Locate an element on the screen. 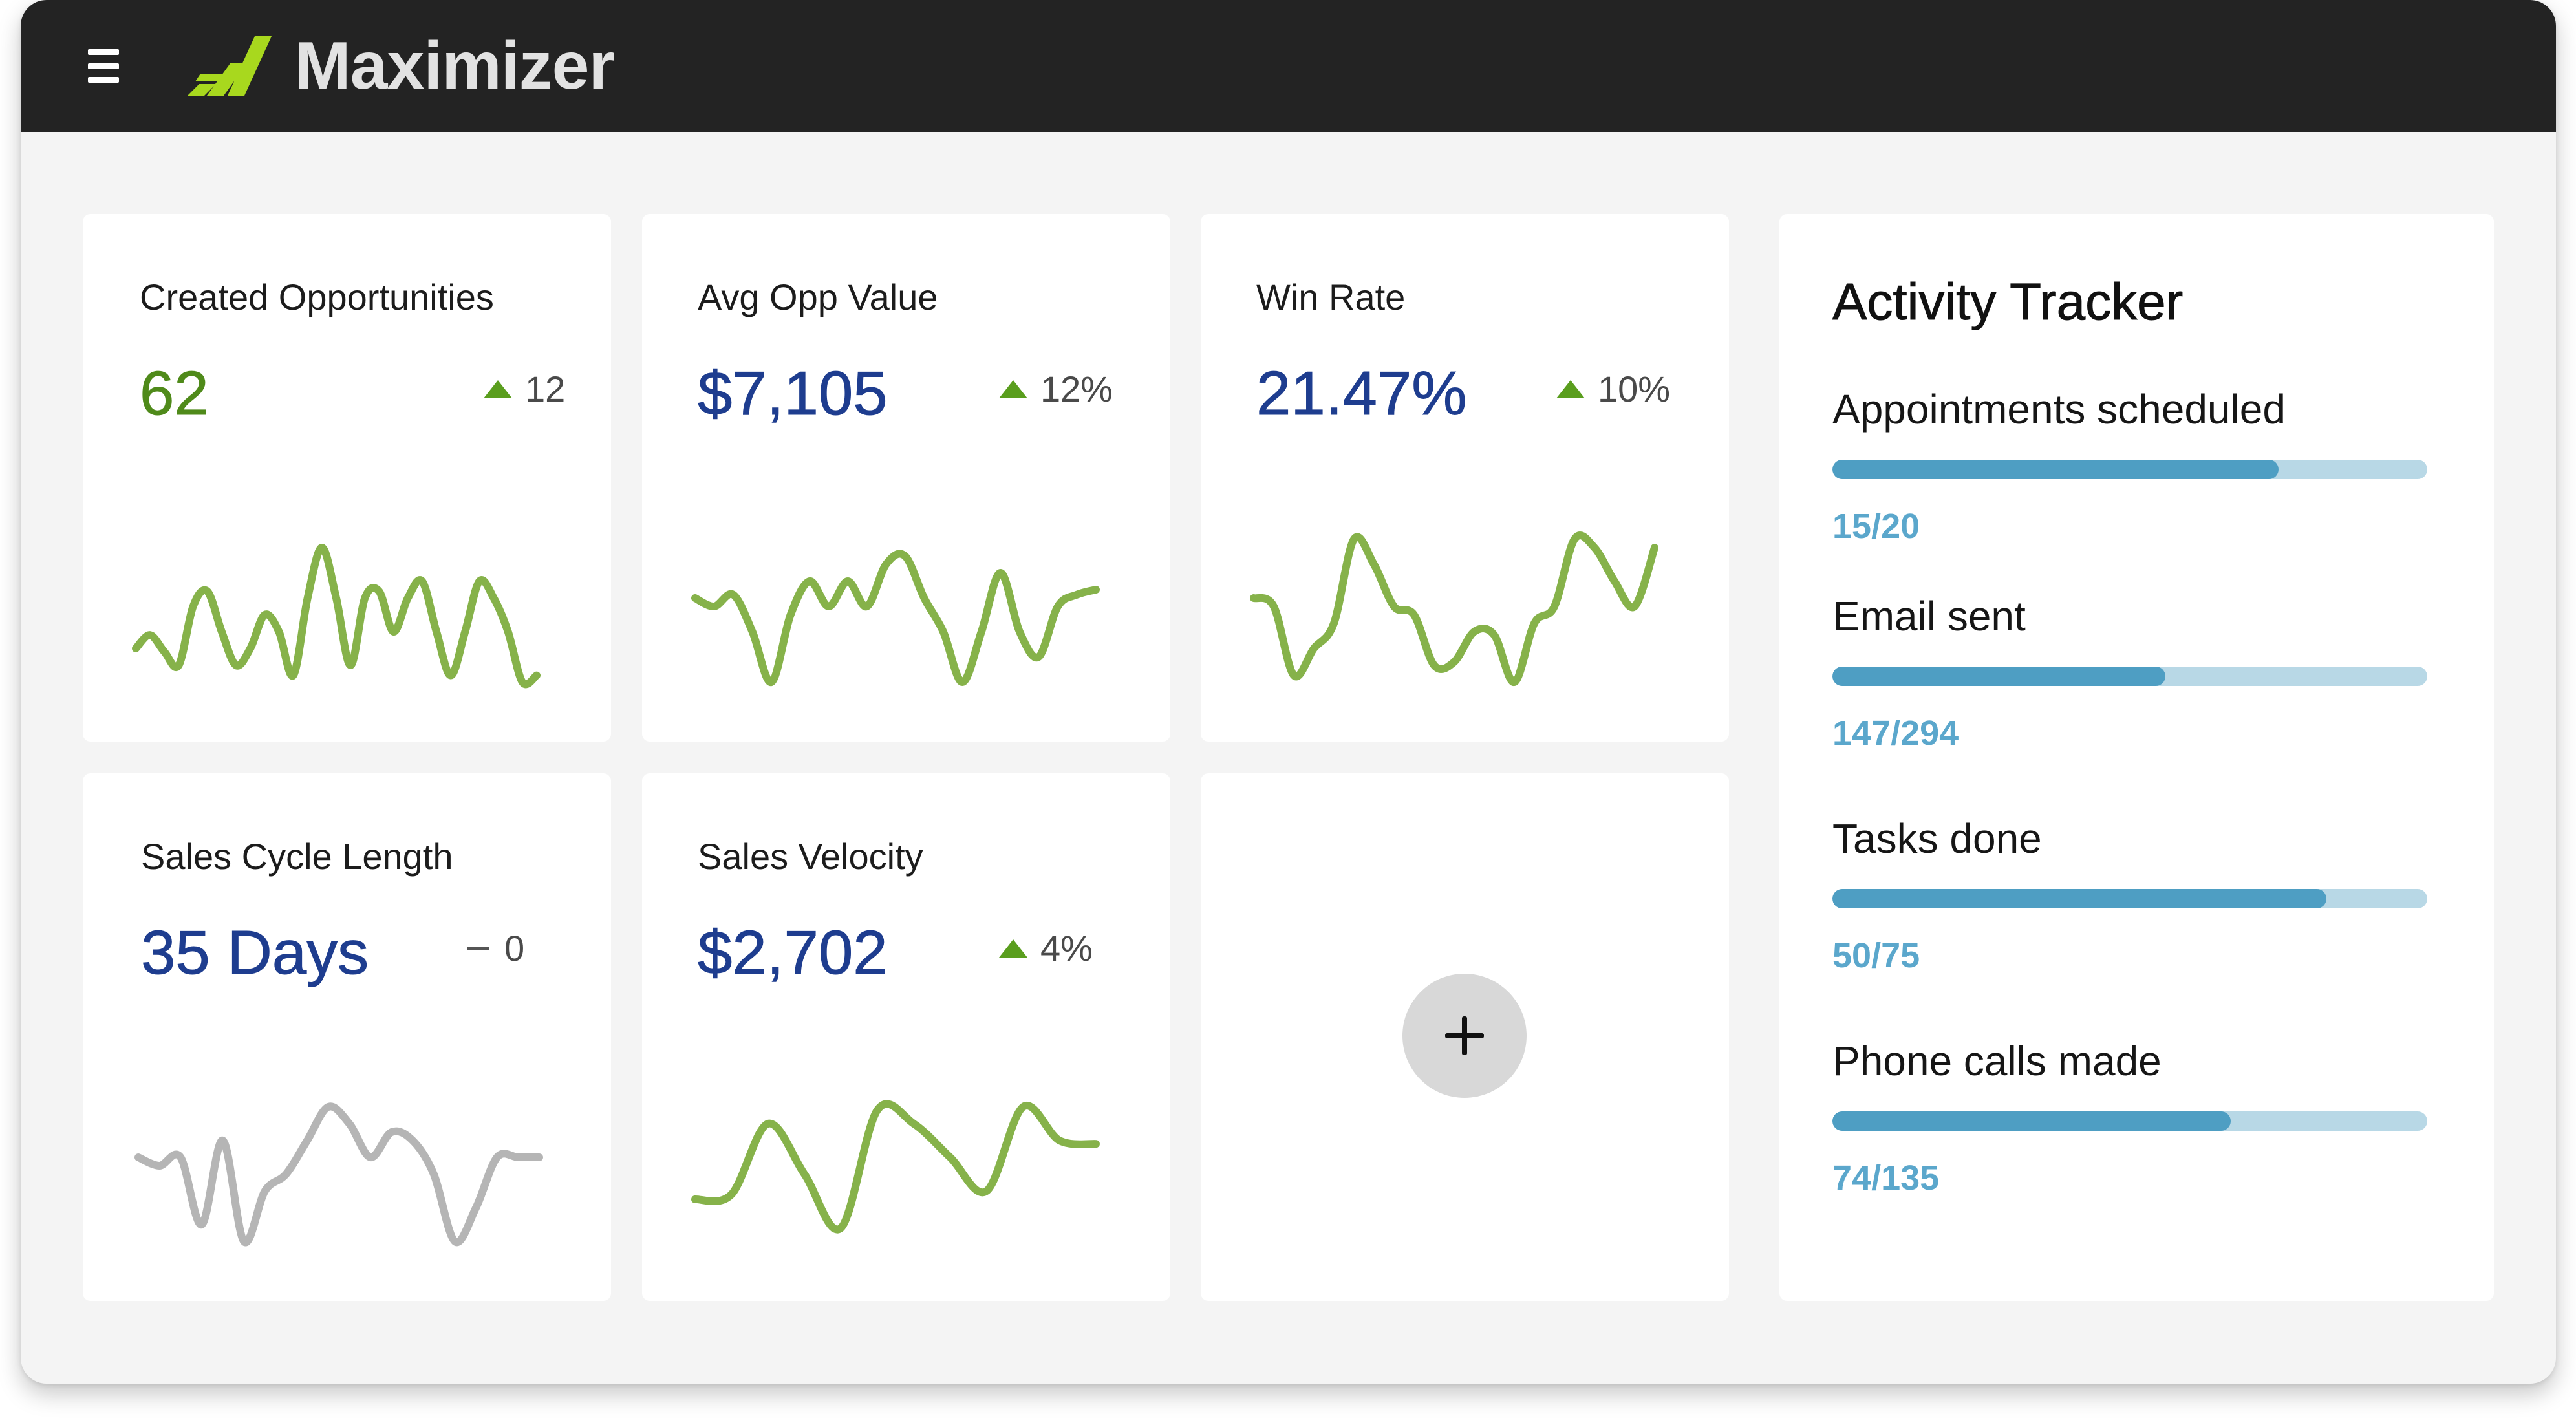 Image resolution: width=2576 pixels, height=1425 pixels. brand-name: Maximizer is located at coordinates (455, 65).